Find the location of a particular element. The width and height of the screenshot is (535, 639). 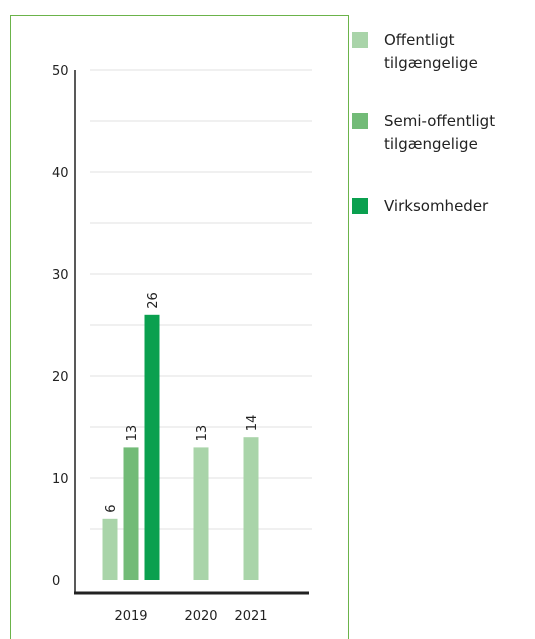

y-tick-label: 50 is located at coordinates (60, 71).